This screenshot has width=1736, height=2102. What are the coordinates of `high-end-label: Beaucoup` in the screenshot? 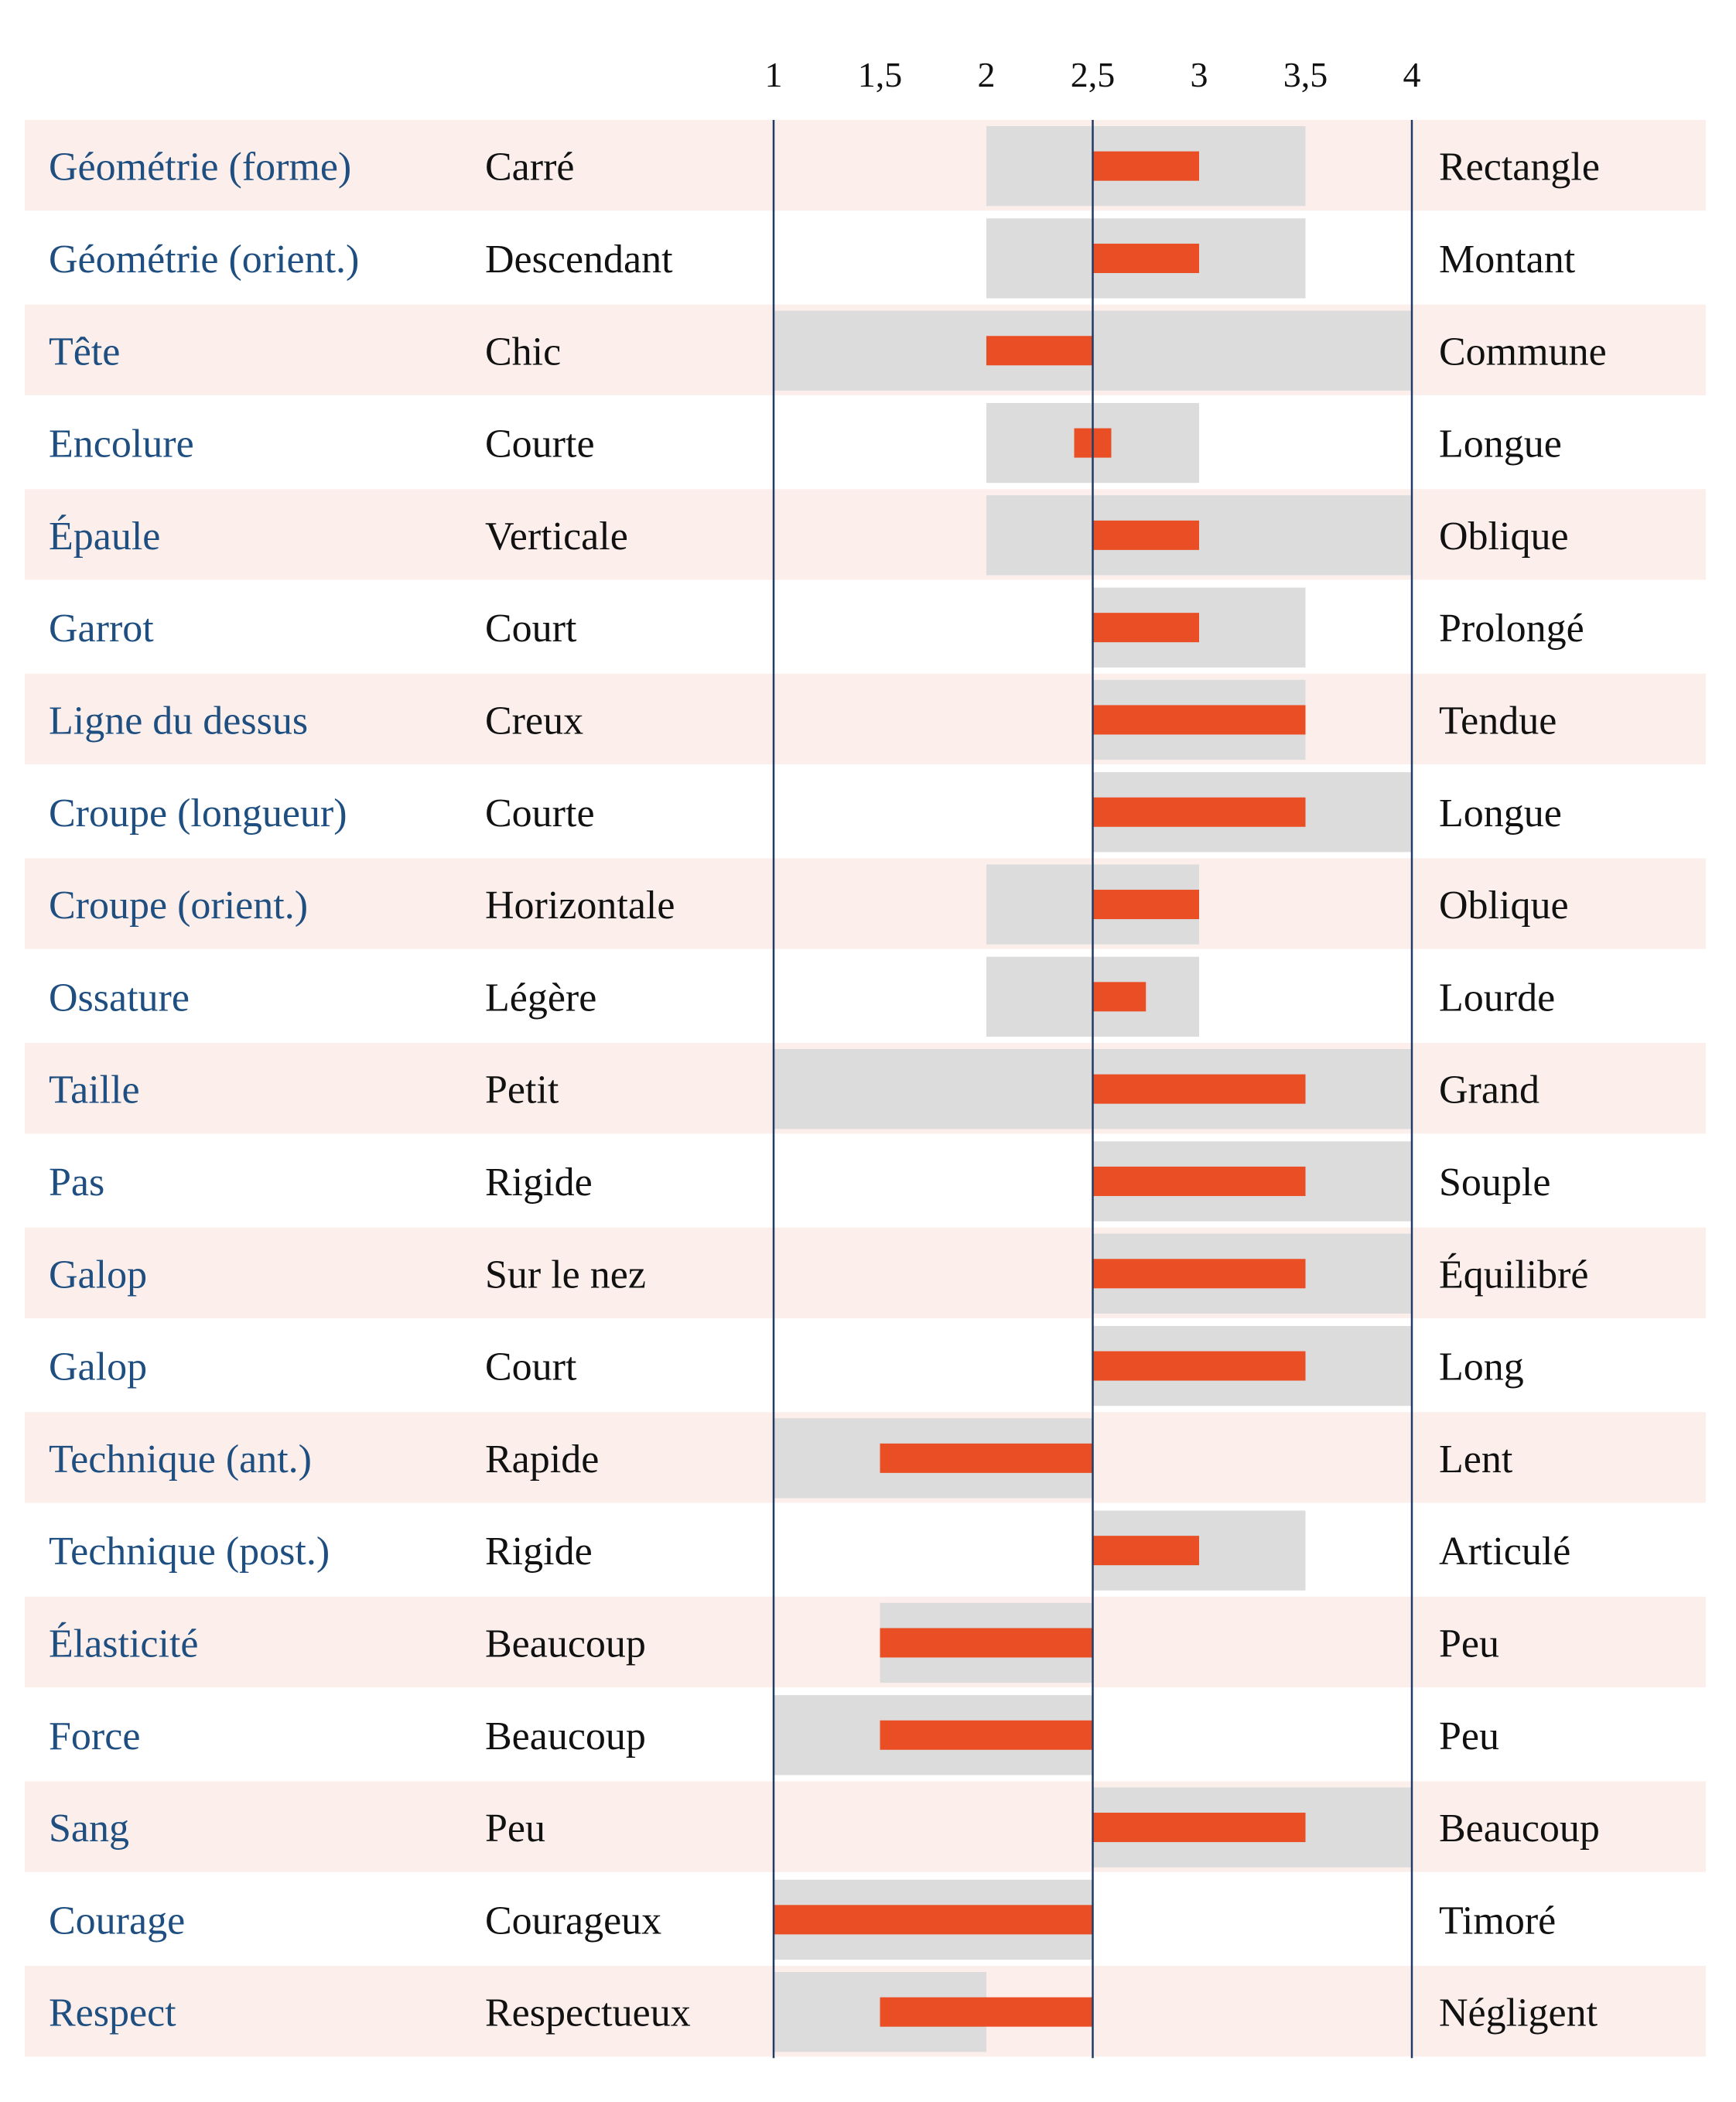 It's located at (1519, 1828).